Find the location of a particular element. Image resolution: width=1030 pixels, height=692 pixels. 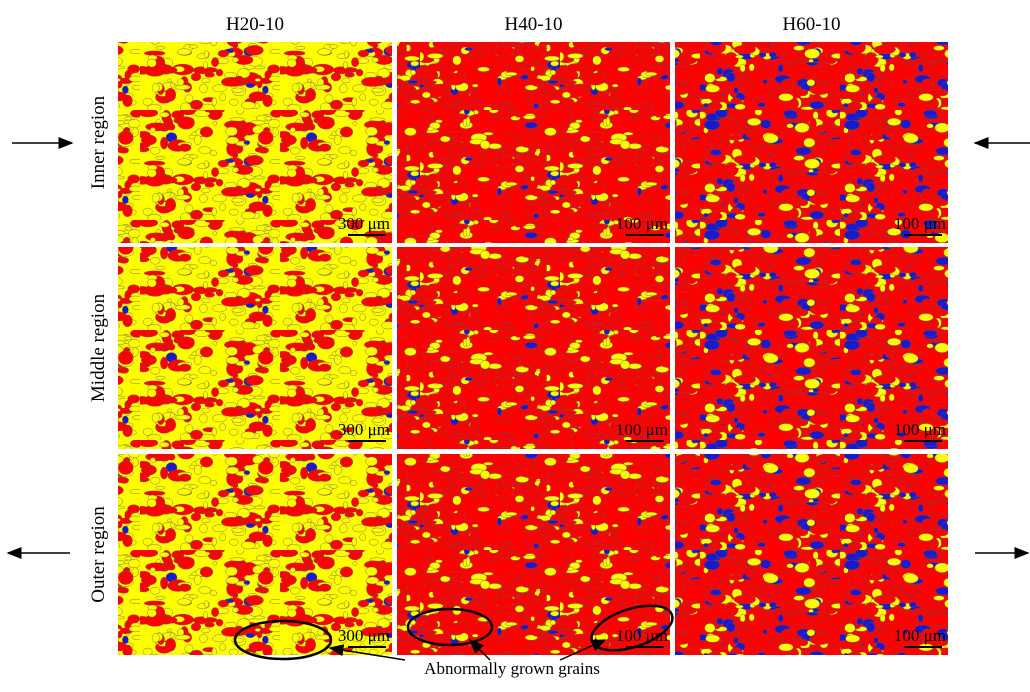

row-label: Outer region is located at coordinates (98, 554).